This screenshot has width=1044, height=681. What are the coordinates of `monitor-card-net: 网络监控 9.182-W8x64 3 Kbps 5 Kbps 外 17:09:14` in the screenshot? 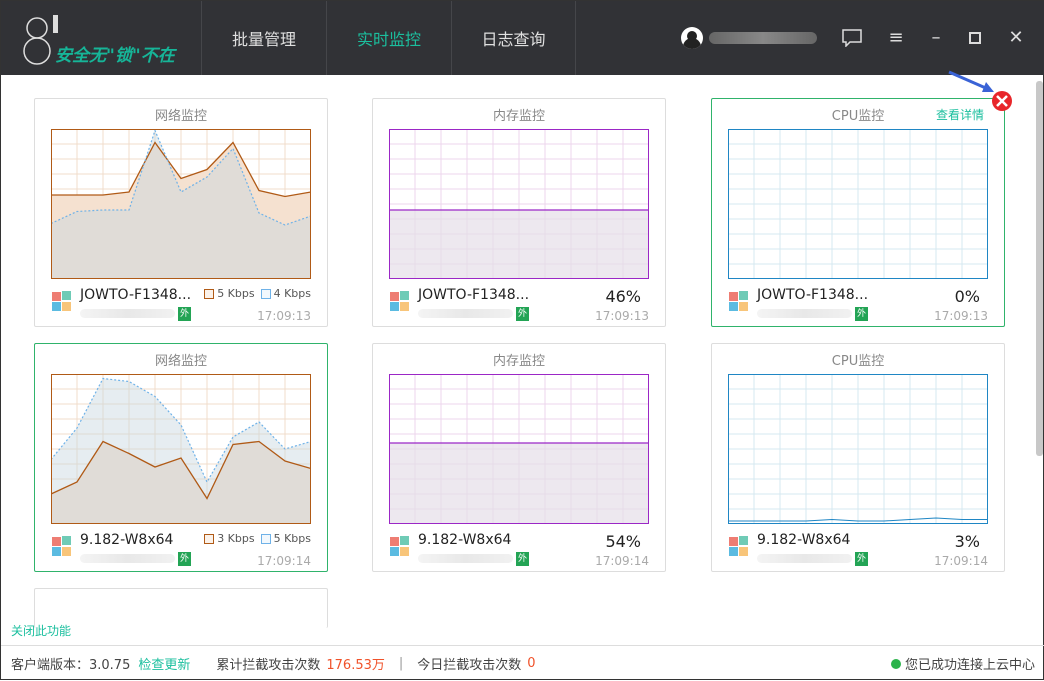 It's located at (181, 457).